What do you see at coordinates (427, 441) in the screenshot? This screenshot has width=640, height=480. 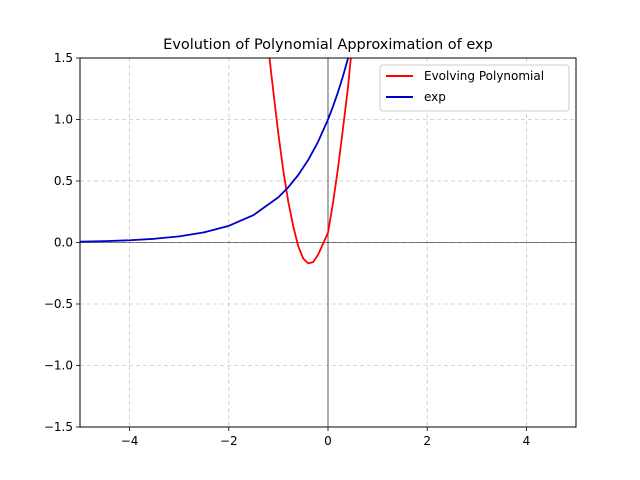 I see `x-tick-label: 2` at bounding box center [427, 441].